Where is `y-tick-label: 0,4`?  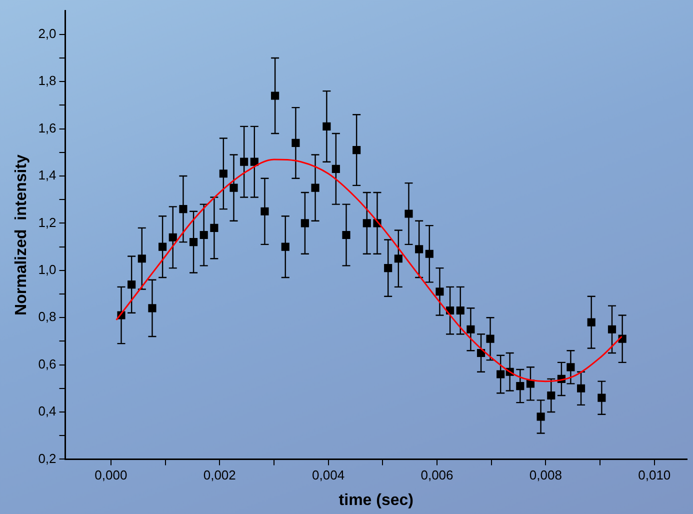 y-tick-label: 0,4 is located at coordinates (47, 411).